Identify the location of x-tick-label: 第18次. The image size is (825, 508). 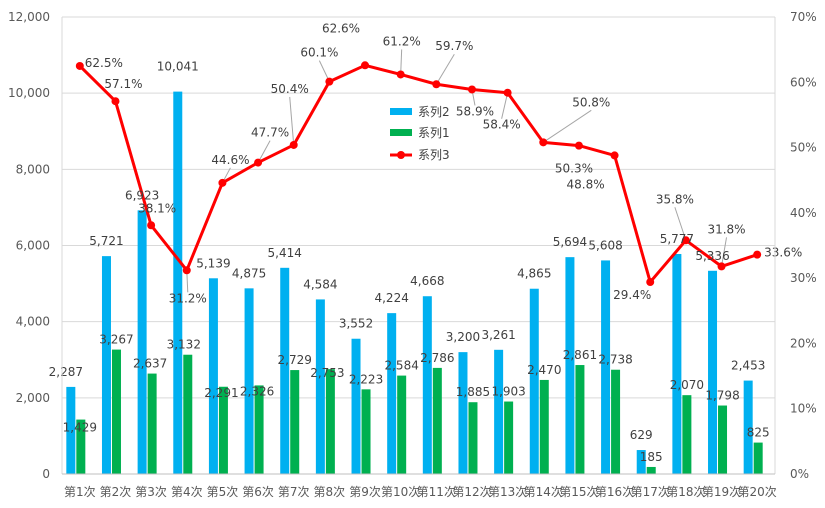
(685, 492).